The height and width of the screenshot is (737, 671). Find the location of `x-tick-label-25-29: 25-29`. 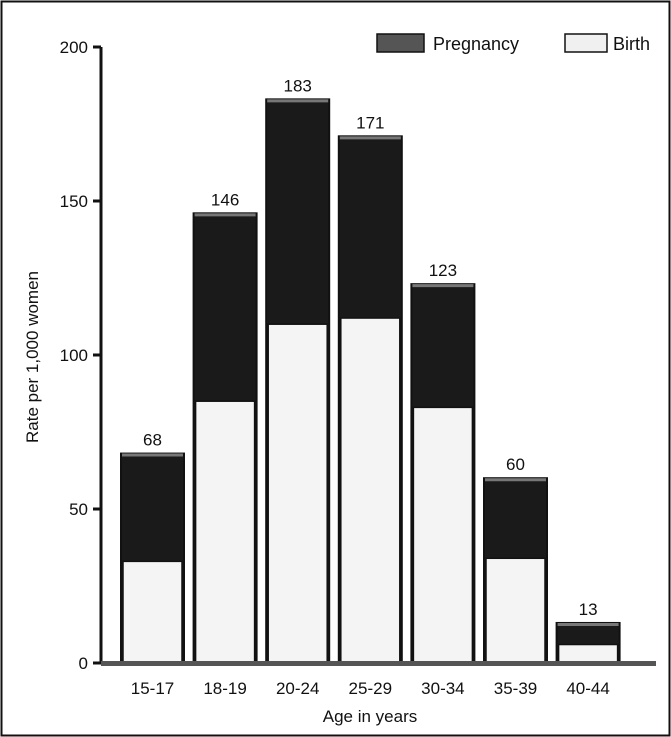

x-tick-label-25-29: 25-29 is located at coordinates (370, 688).